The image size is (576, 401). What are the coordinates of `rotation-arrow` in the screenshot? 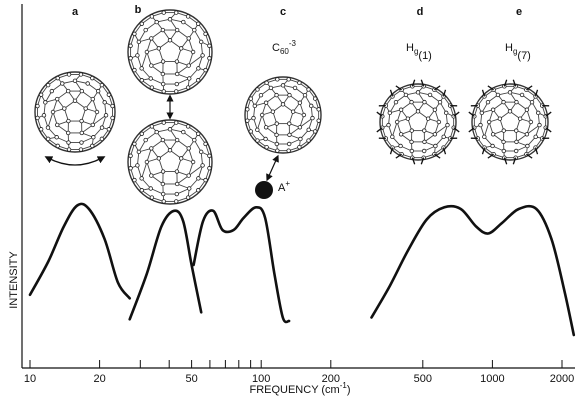 It's located at (75, 161).